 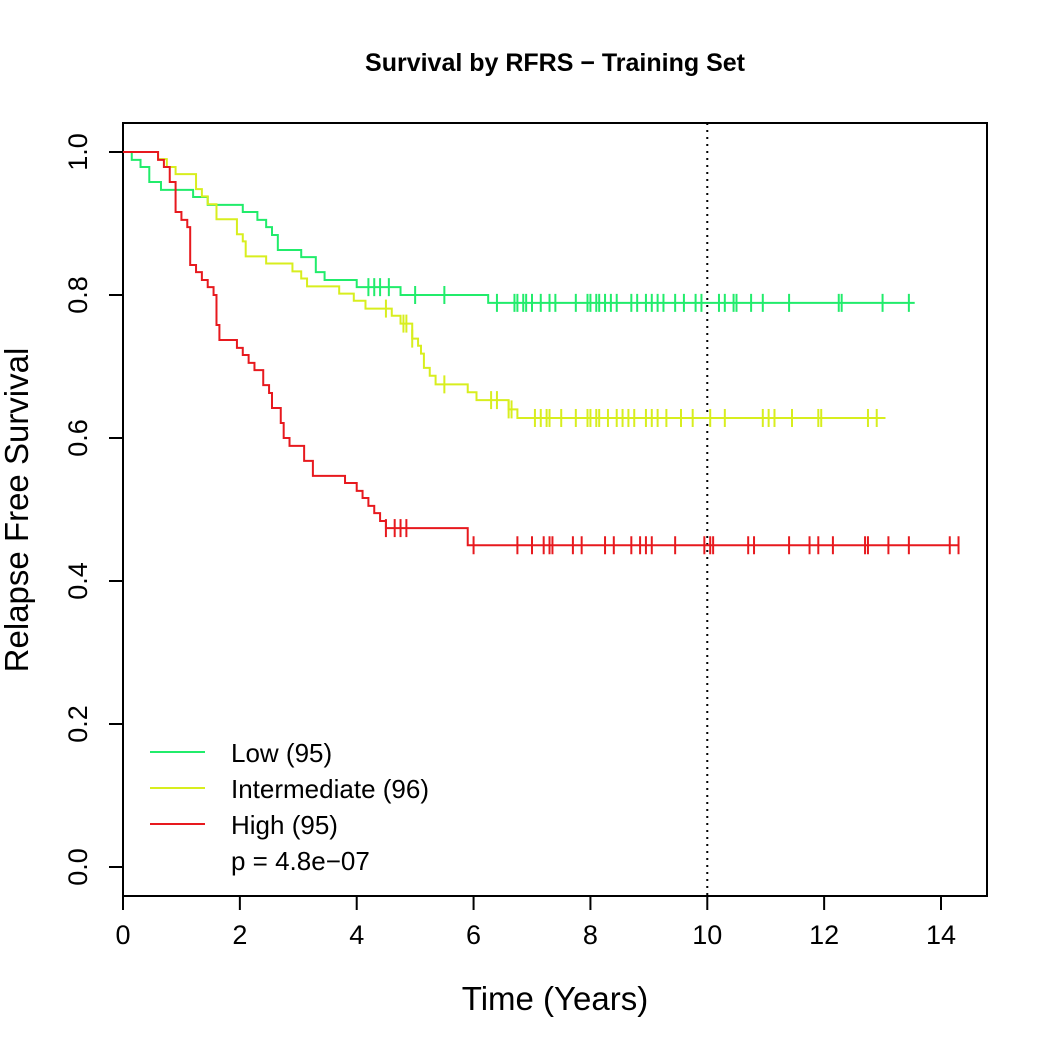 I want to click on legend-label-high: High (95), so click(x=284, y=825).